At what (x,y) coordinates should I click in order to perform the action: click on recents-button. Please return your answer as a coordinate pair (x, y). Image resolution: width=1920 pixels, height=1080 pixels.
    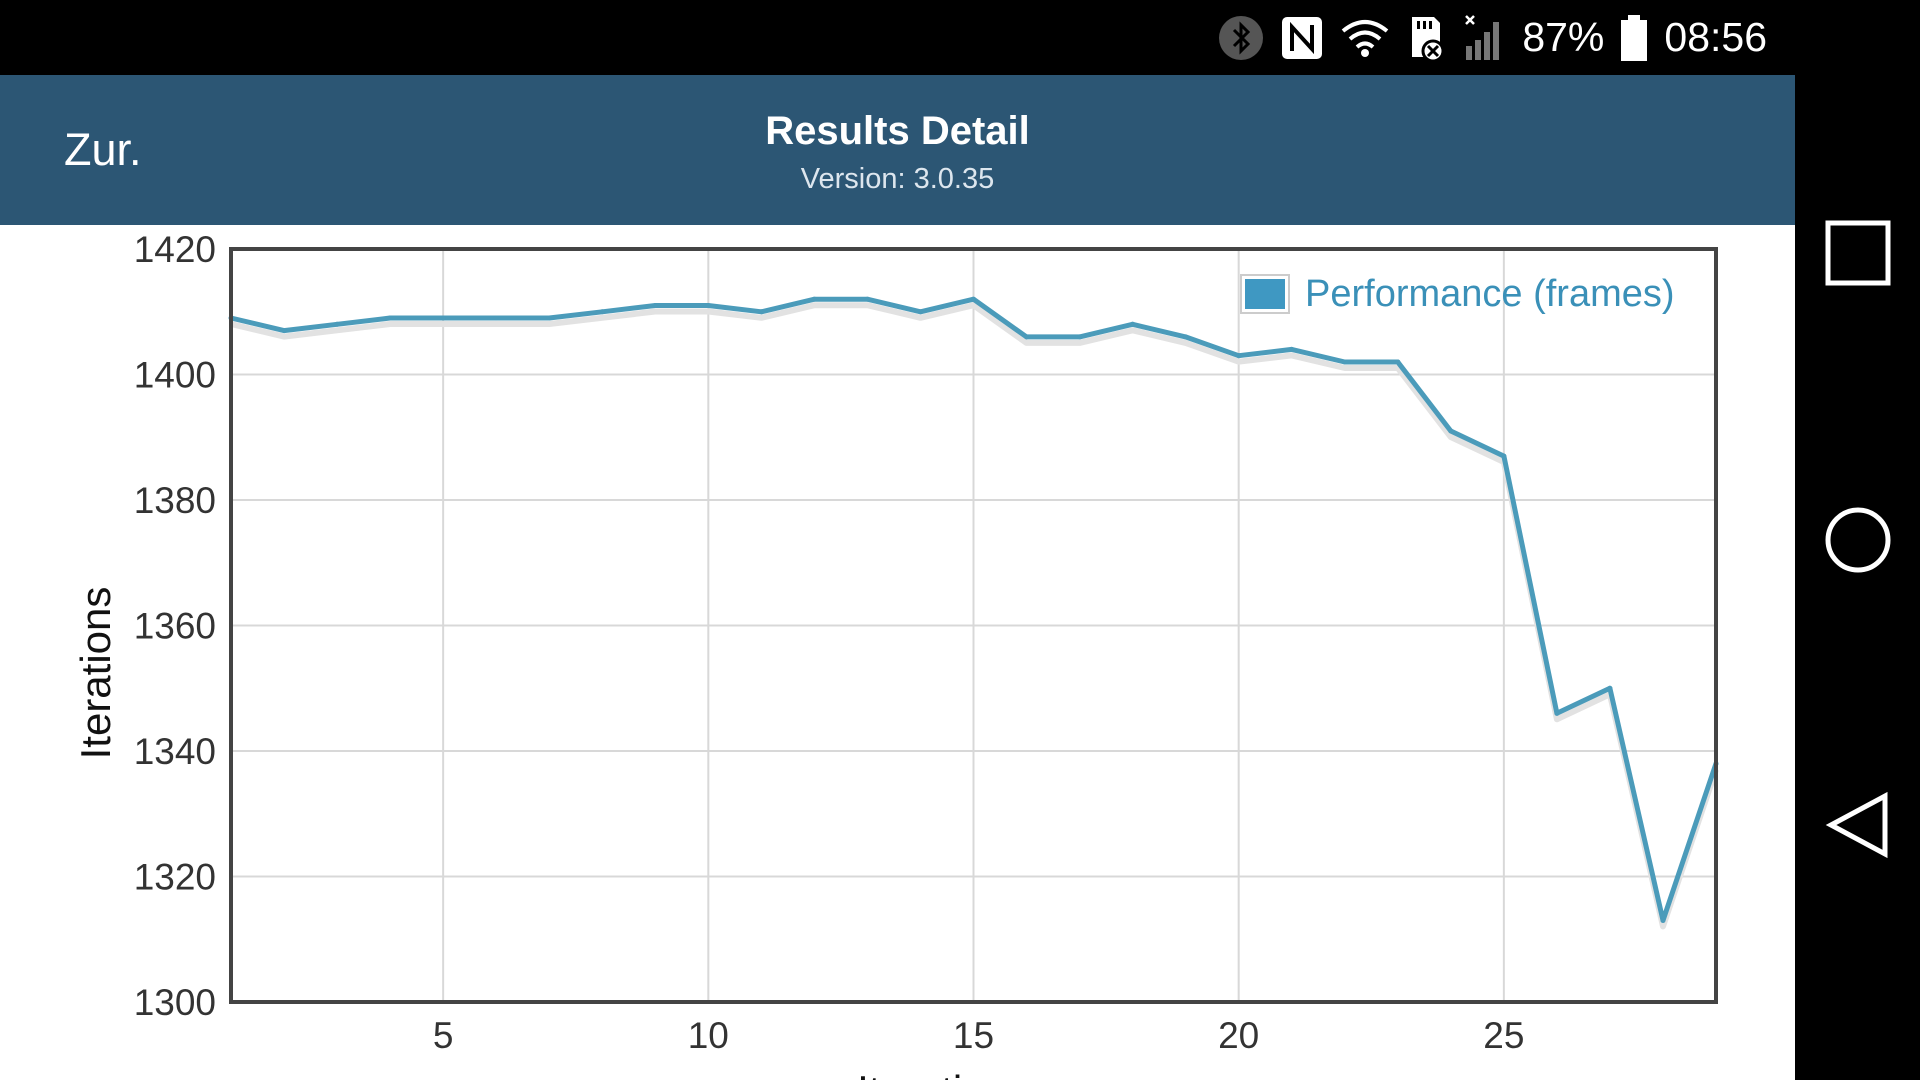
    Looking at the image, I should click on (1857, 253).